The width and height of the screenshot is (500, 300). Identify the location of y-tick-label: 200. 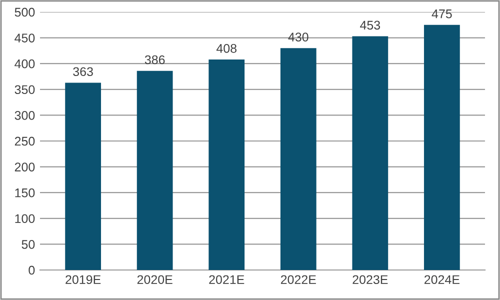
(24, 167).